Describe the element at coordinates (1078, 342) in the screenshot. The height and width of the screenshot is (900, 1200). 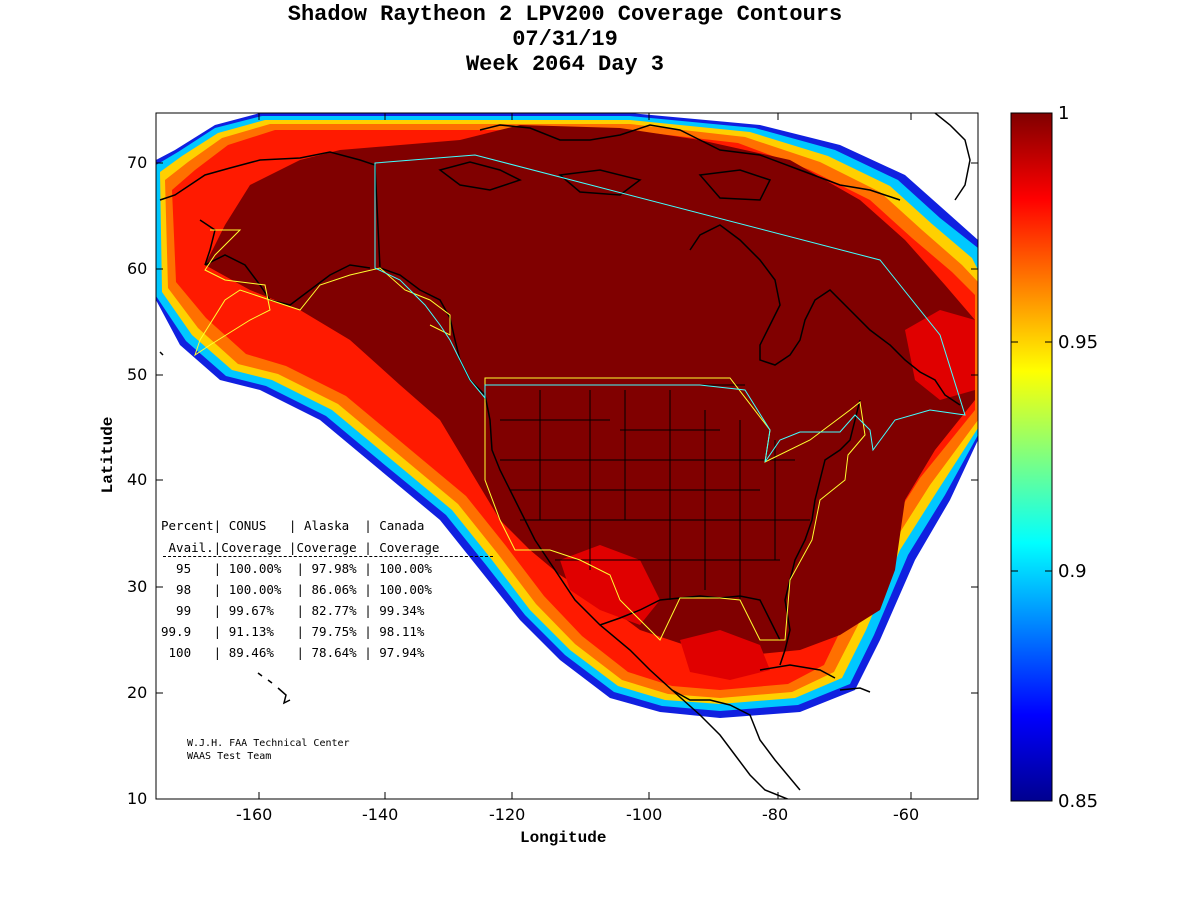
I see `colorbar-tick-label: 0.95` at that location.